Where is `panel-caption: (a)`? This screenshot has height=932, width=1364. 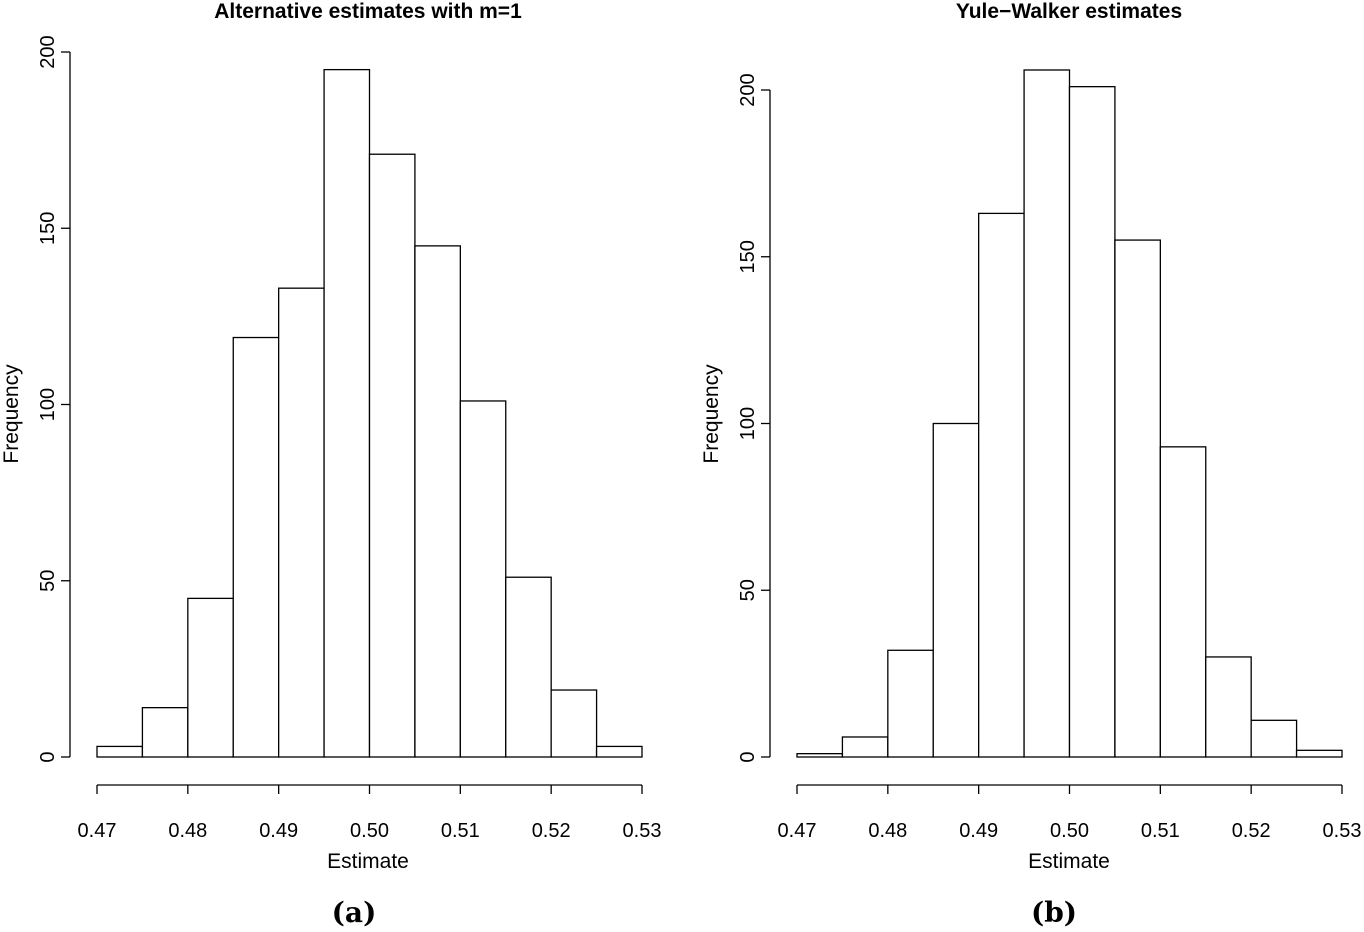
panel-caption: (a) is located at coordinates (354, 912).